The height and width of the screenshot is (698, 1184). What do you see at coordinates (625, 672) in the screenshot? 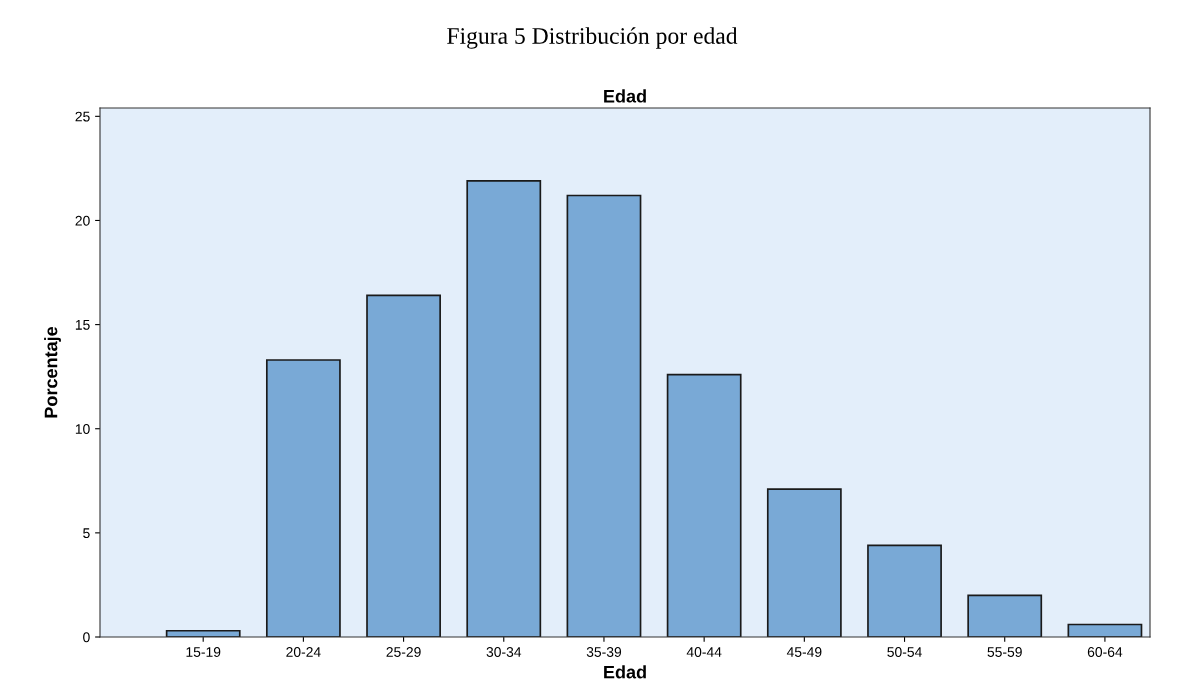
I see `x-axis-title: Edad` at bounding box center [625, 672].